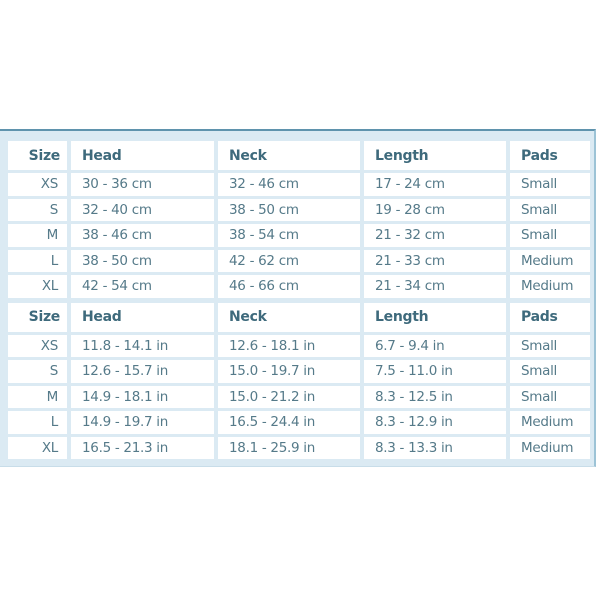 This screenshot has width=600, height=600. What do you see at coordinates (435, 422) in the screenshot?
I see `cell-length: 8.3 - 12.9 in` at bounding box center [435, 422].